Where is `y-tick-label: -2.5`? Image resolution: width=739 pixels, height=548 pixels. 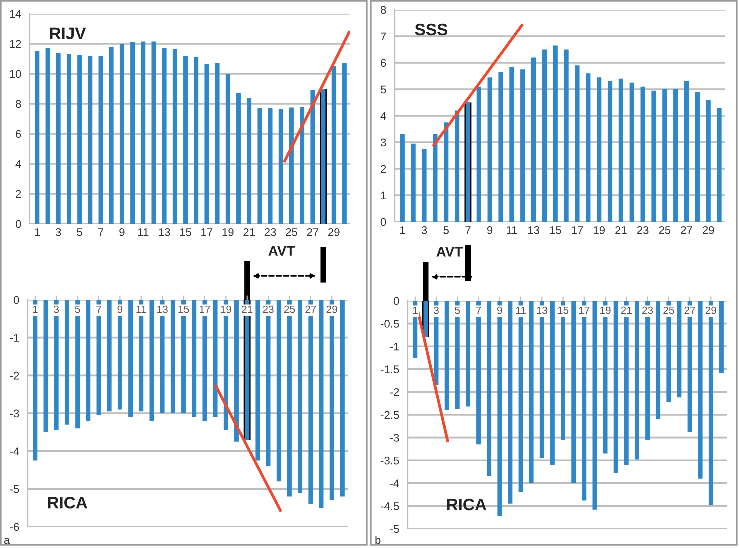 y-tick-label: -2.5 is located at coordinates (390, 415).